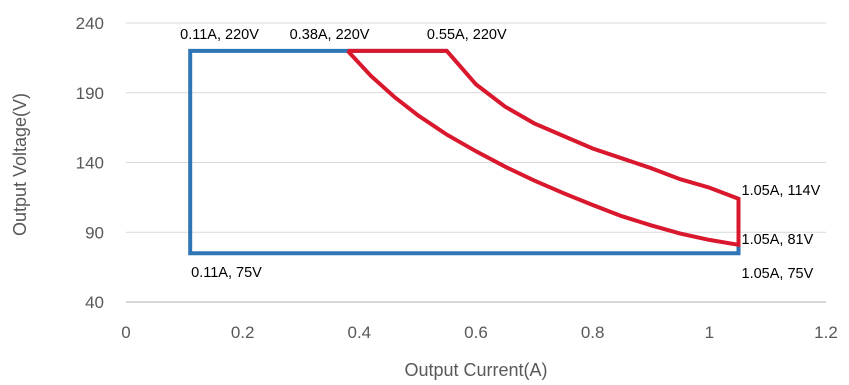  Describe the element at coordinates (90, 23) in the screenshot. I see `y-tick-label: 240` at that location.